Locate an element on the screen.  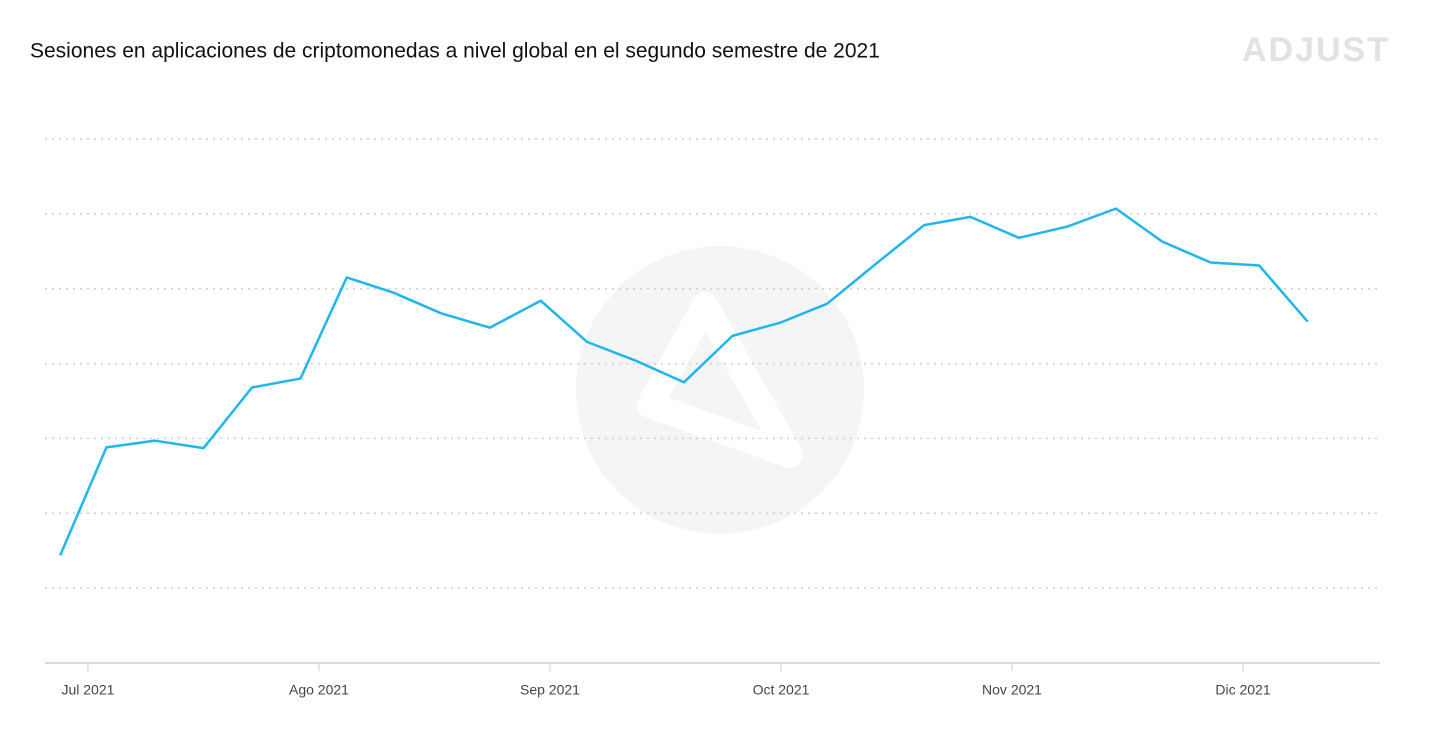
x-tick-label: Jul 2021 is located at coordinates (87, 690).